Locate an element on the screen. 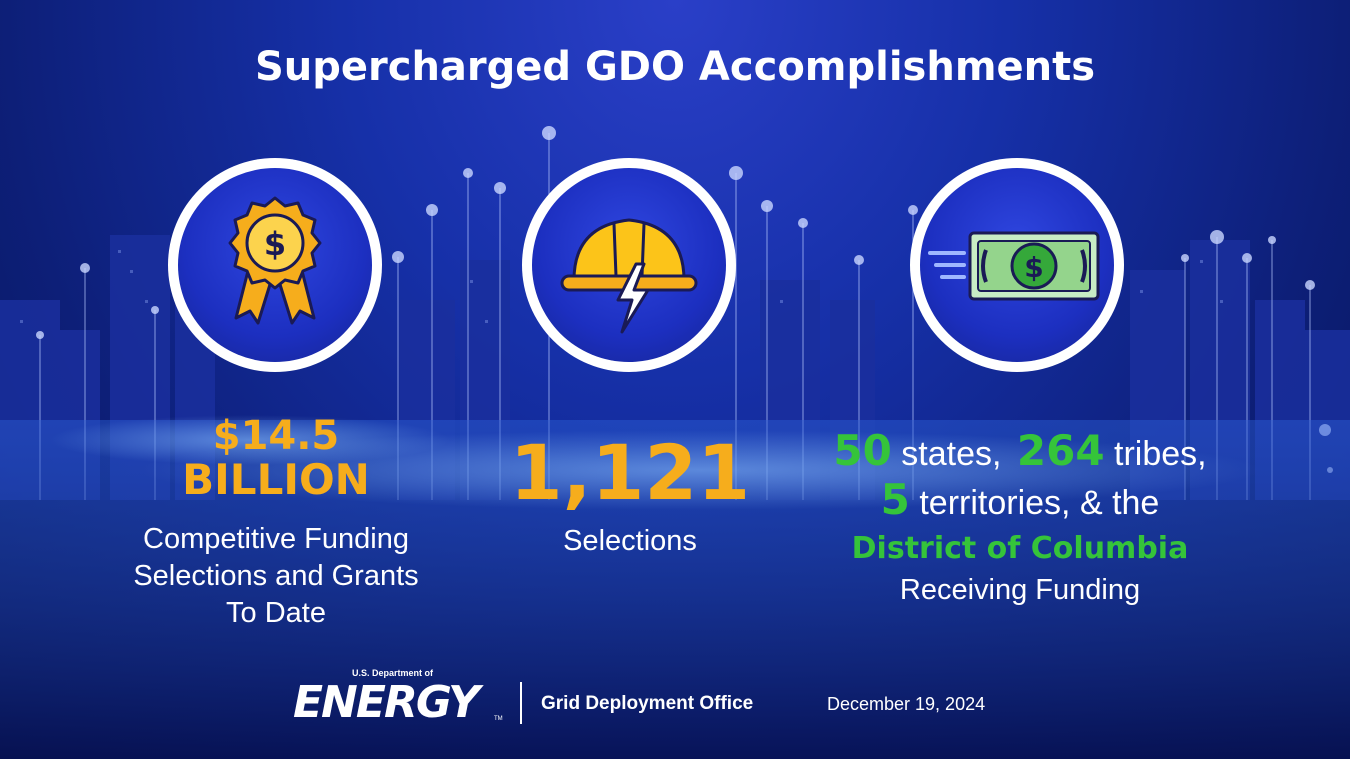 This screenshot has height=759, width=1350. tribes-label: tribes, is located at coordinates (1155, 454).